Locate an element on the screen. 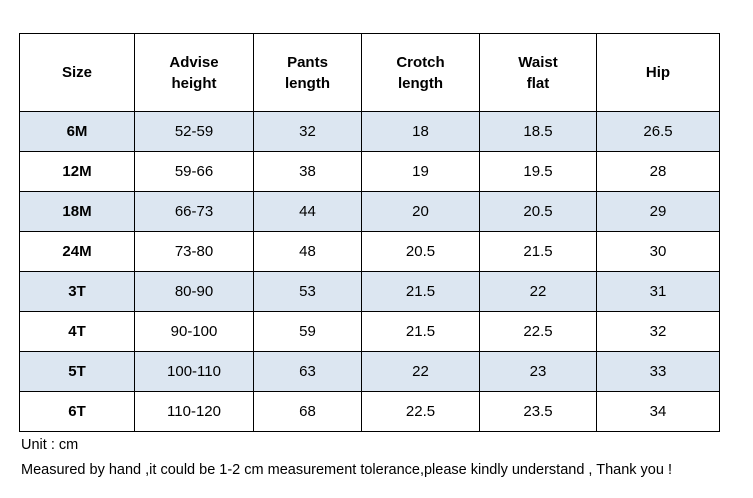 The image size is (753, 498). hip-cell: 32 is located at coordinates (658, 331).